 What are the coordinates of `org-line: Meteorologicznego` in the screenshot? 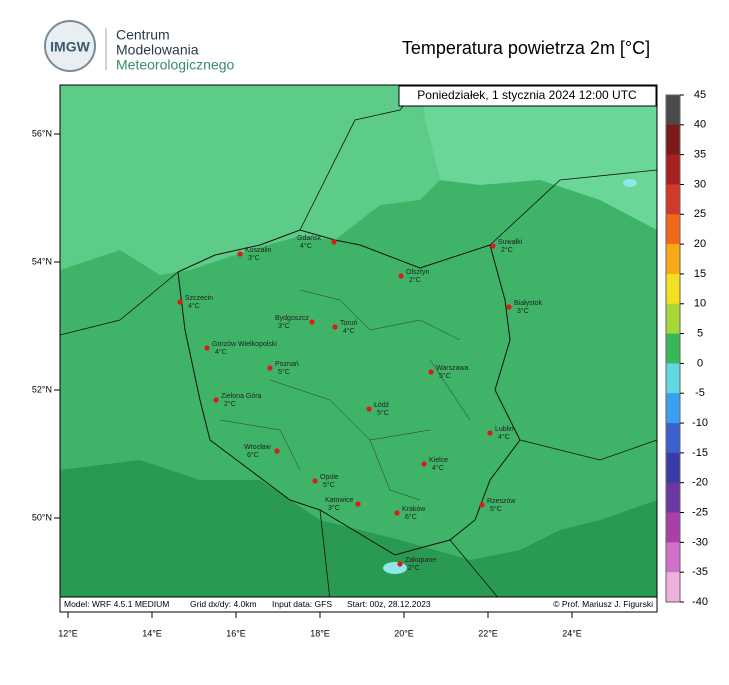 It's located at (175, 65).